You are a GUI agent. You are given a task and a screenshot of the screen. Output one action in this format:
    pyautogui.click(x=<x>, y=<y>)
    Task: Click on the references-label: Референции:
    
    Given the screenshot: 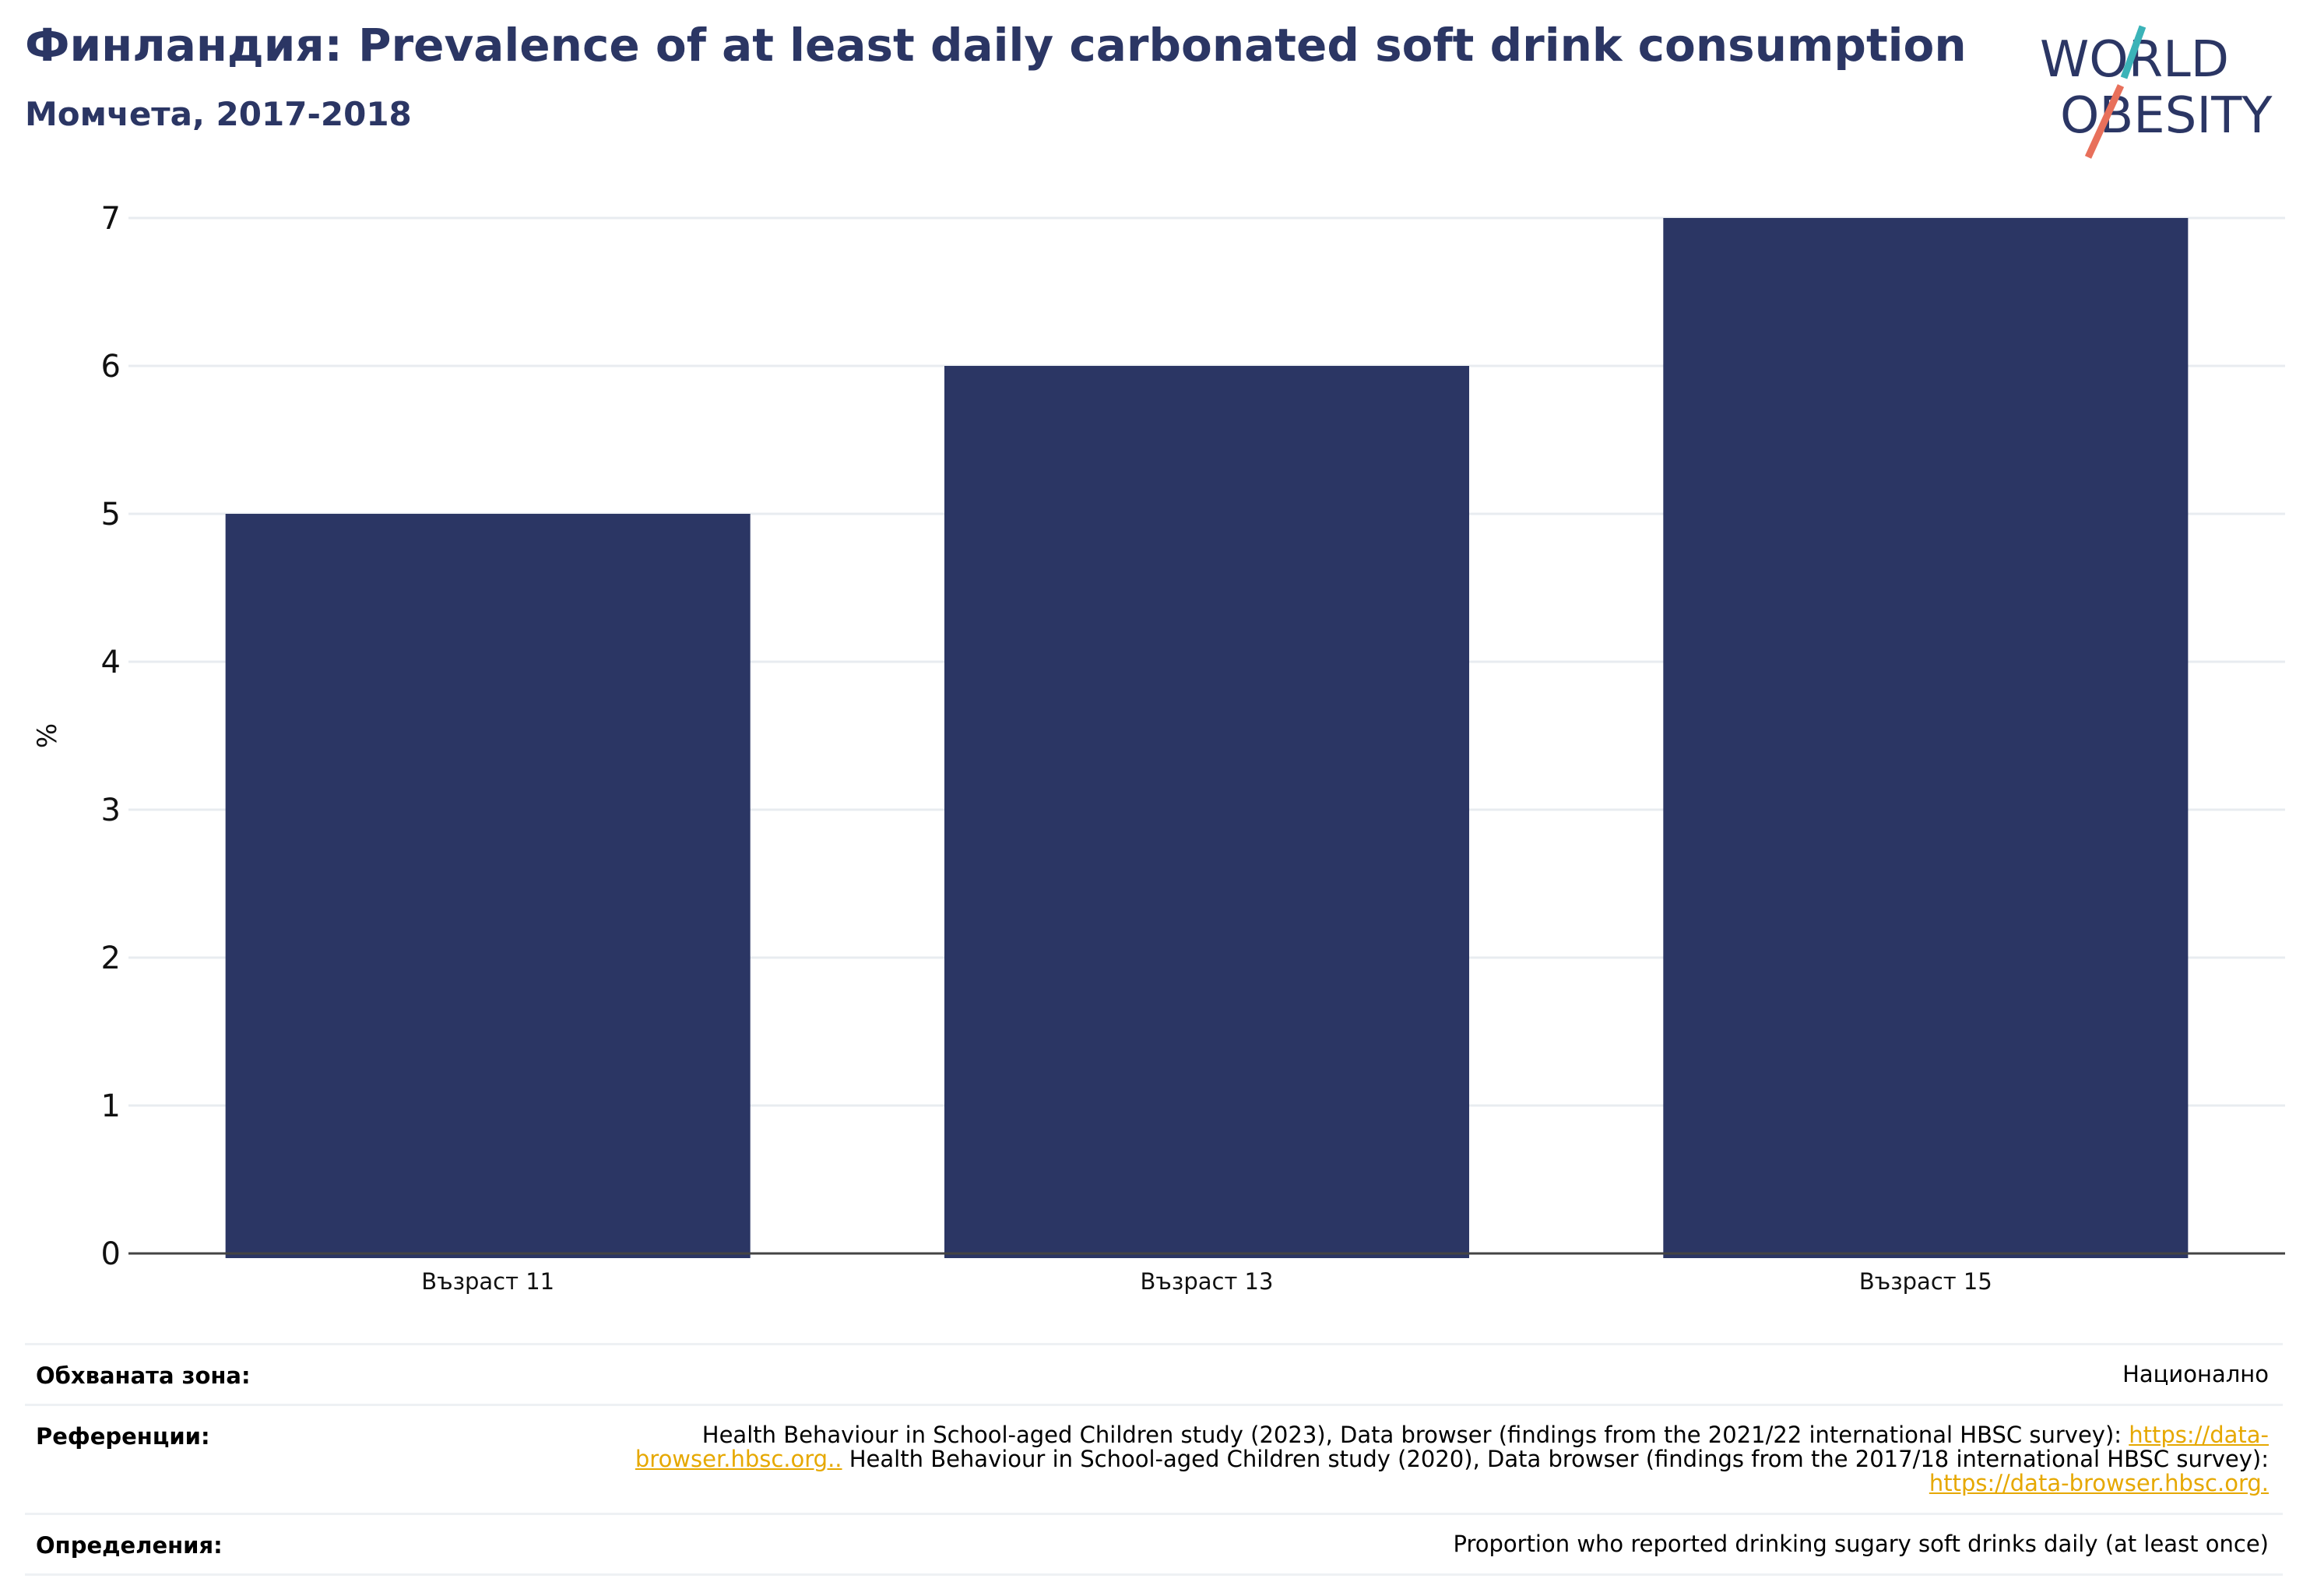 What is the action you would take?
    pyautogui.click(x=123, y=1436)
    